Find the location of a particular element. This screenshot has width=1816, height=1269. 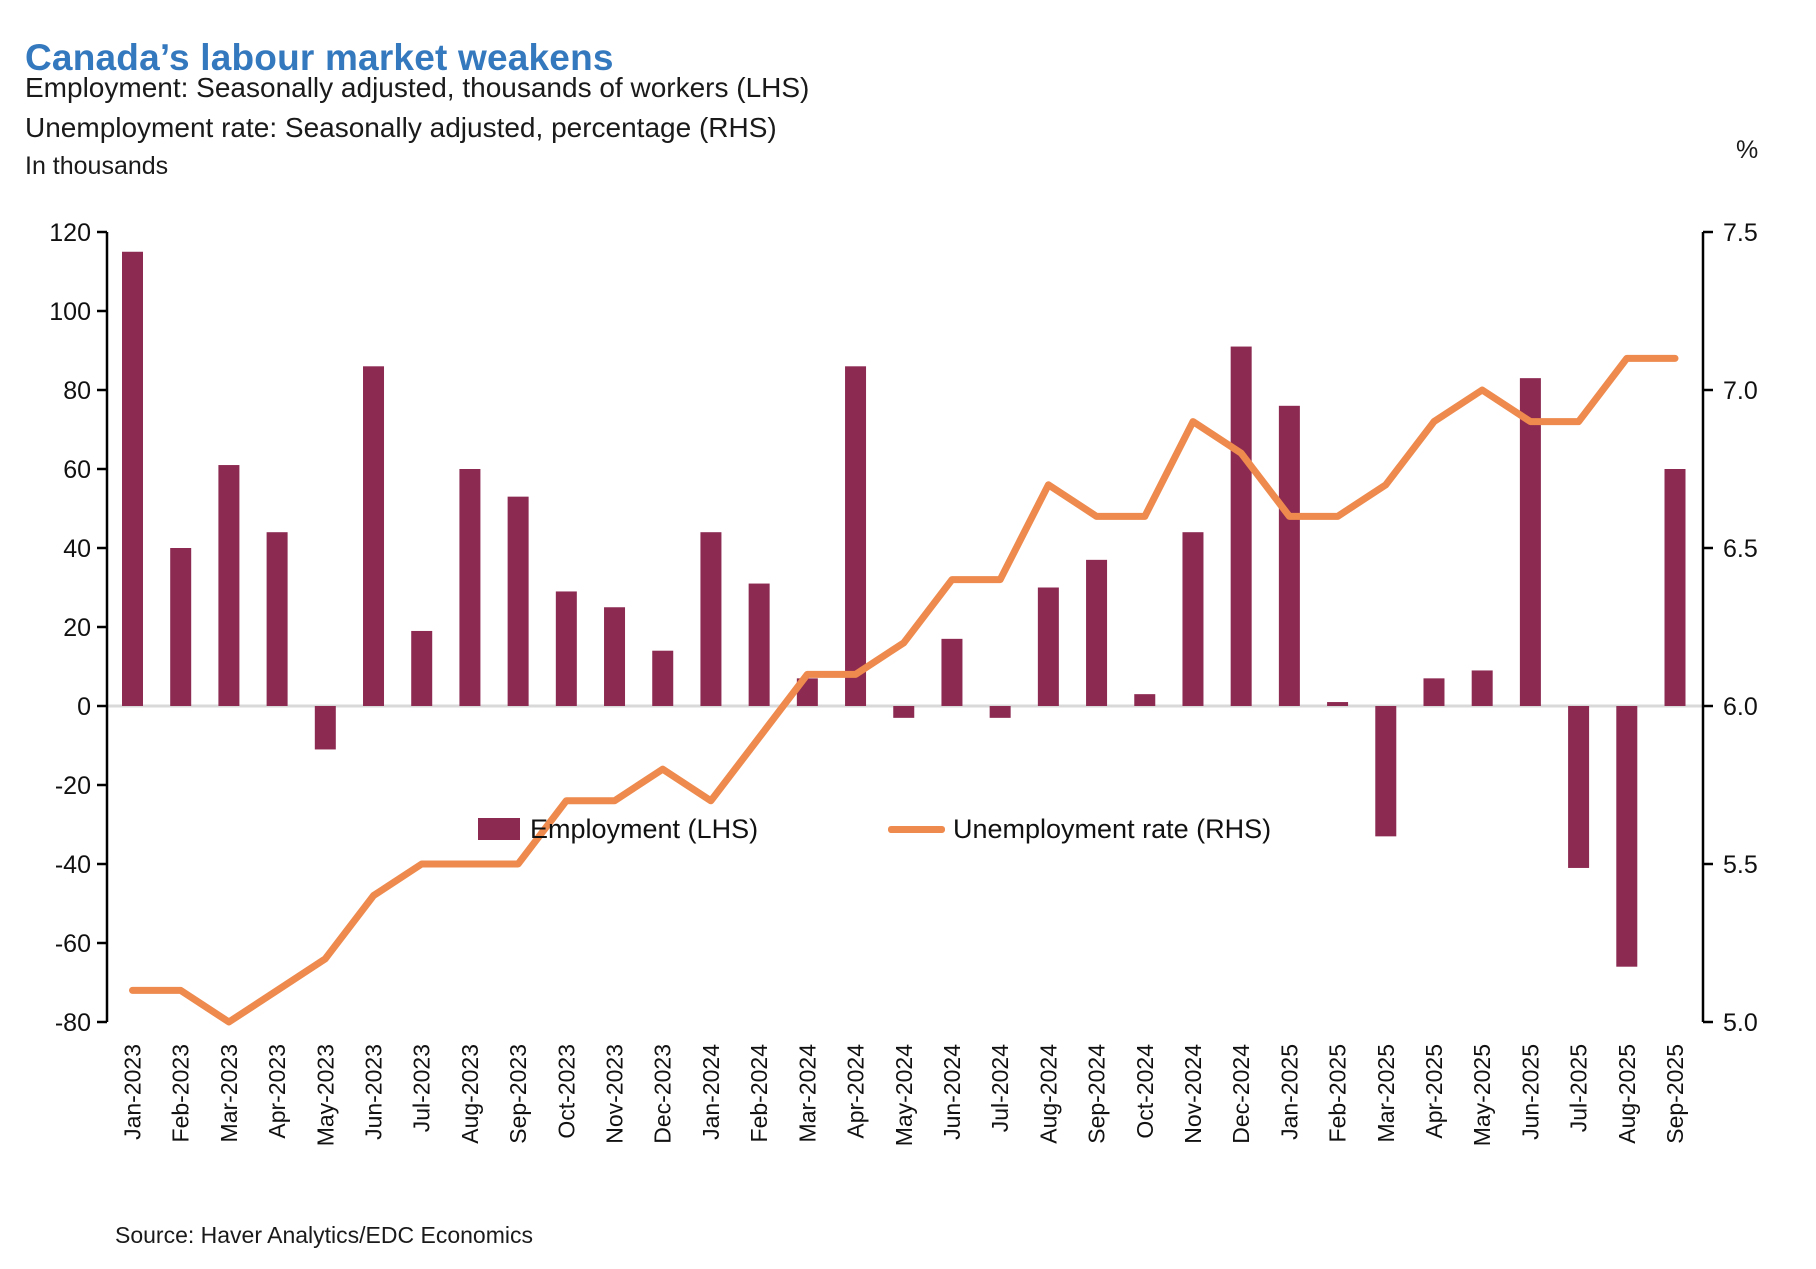

left-axis-tick-label: 0 is located at coordinates (84, 707).